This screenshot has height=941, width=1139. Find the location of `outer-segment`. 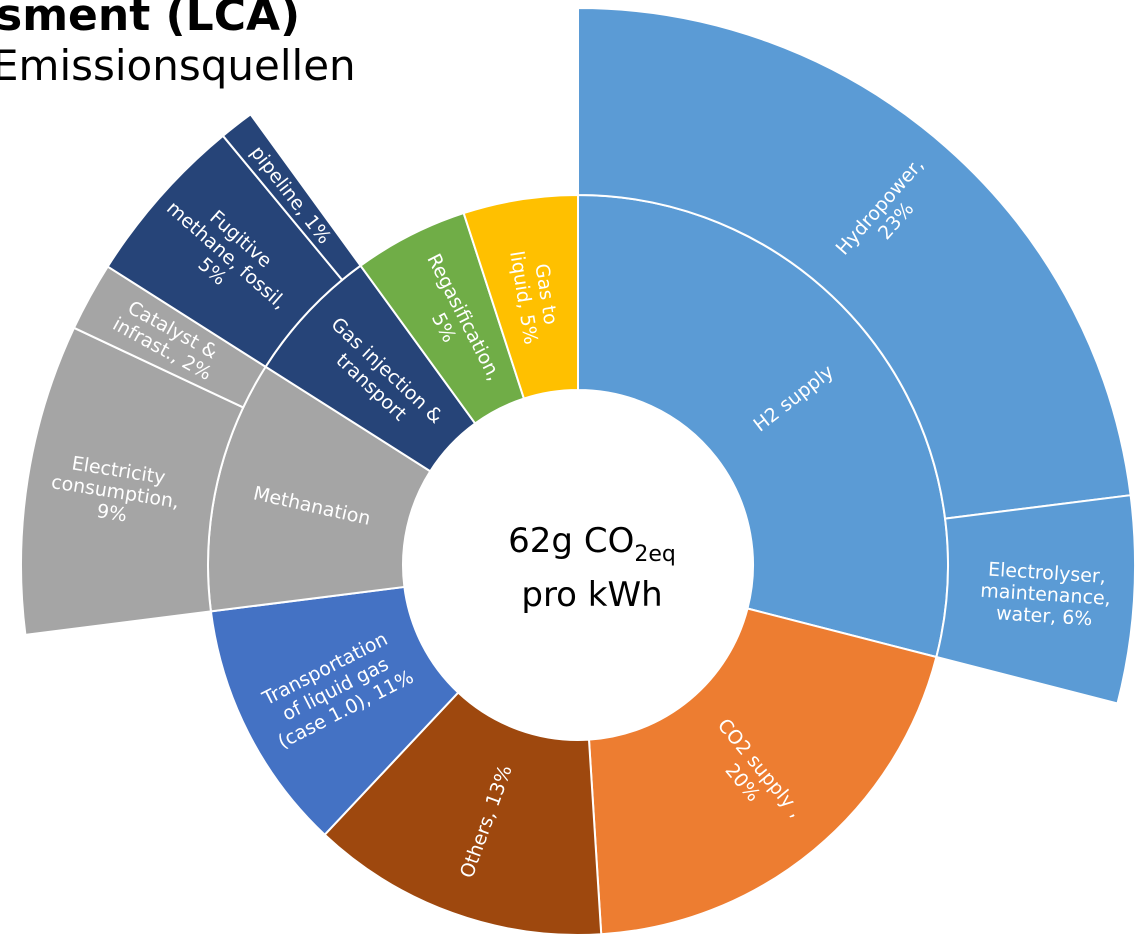

outer-segment is located at coordinates (1035, 599).